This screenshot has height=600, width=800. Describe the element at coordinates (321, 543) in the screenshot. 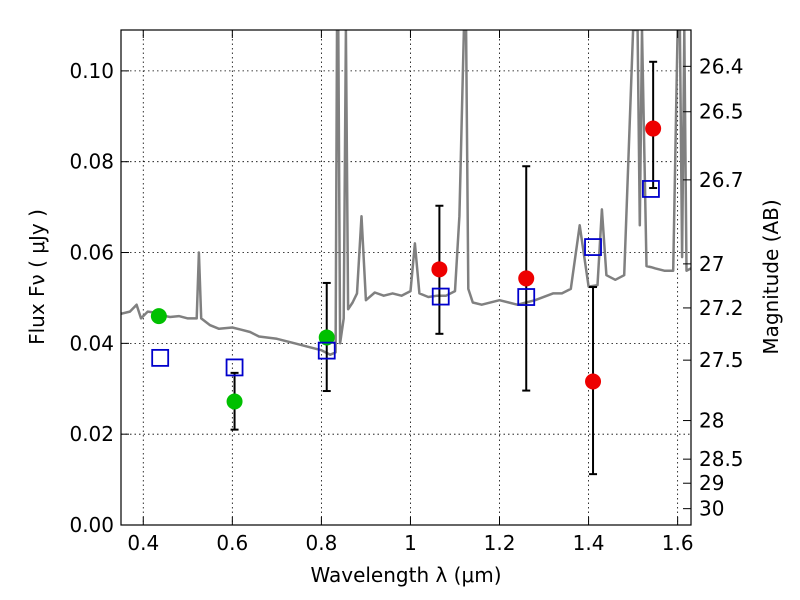

I see `x-tick-label: 0.8` at that location.